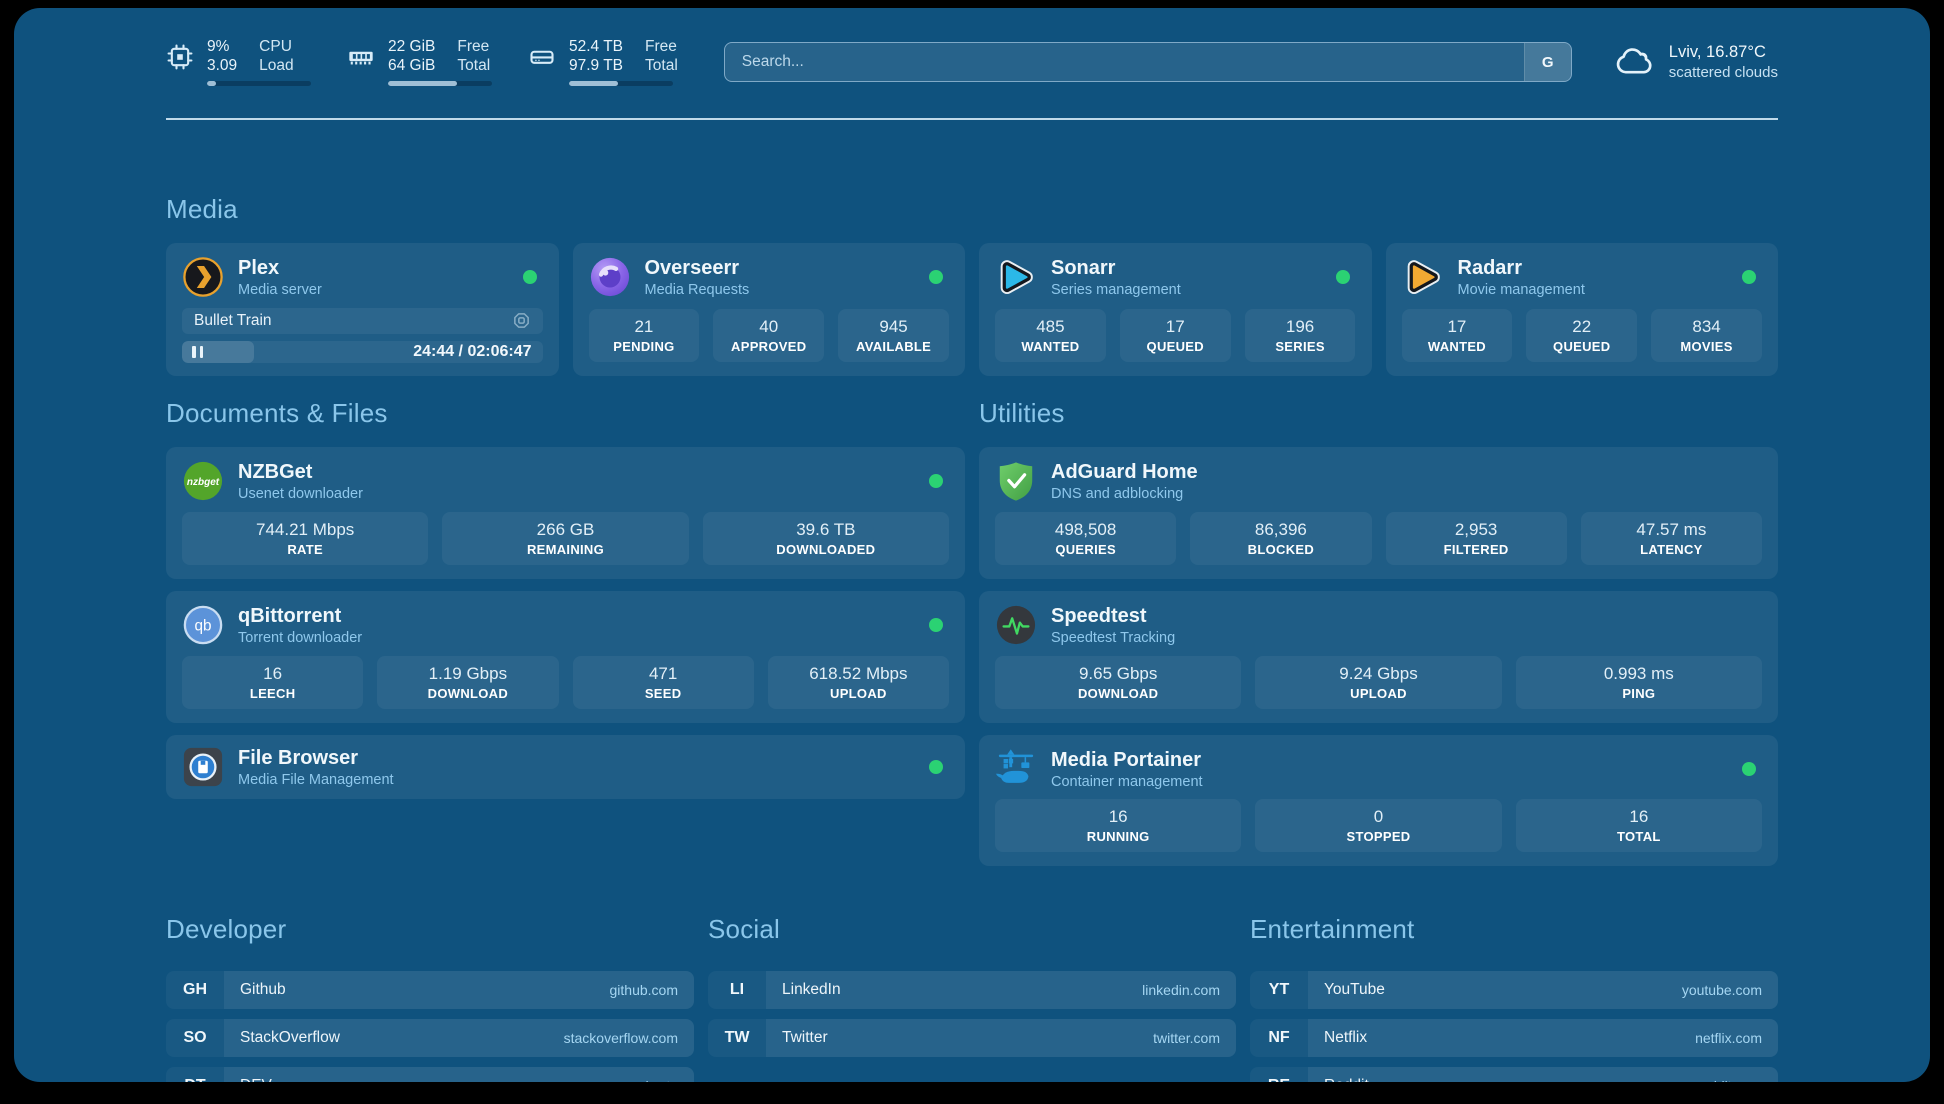  I want to click on disk-free-value: 52.4 TB, so click(596, 46).